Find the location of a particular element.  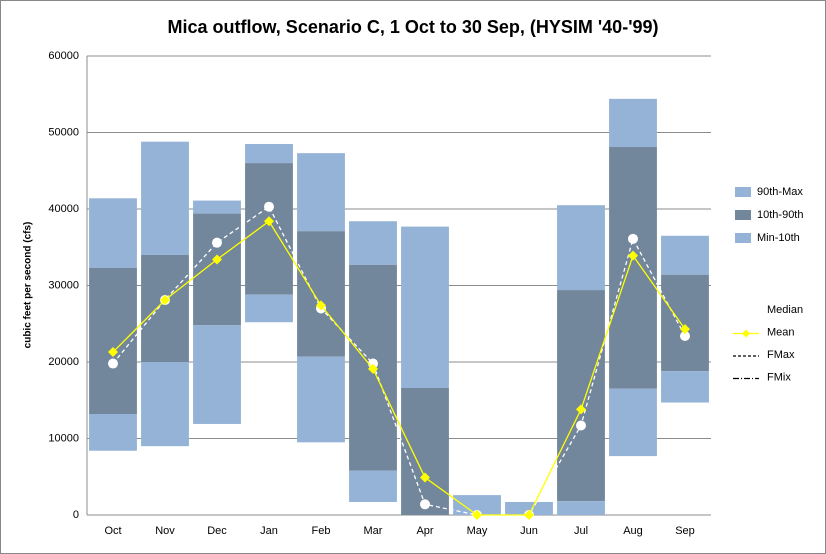

x-tick-label: Apr is located at coordinates (424, 531).